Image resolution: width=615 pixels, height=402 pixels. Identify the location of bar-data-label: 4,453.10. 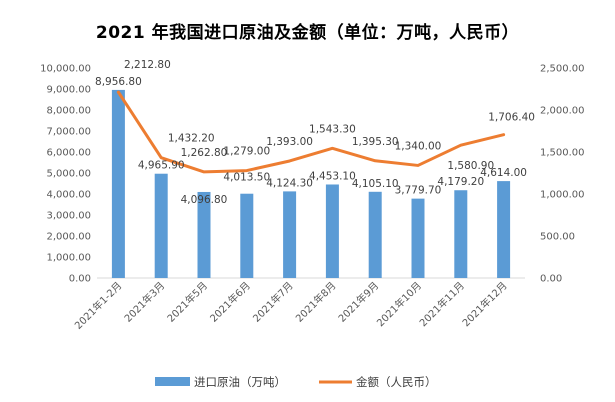
(332, 176).